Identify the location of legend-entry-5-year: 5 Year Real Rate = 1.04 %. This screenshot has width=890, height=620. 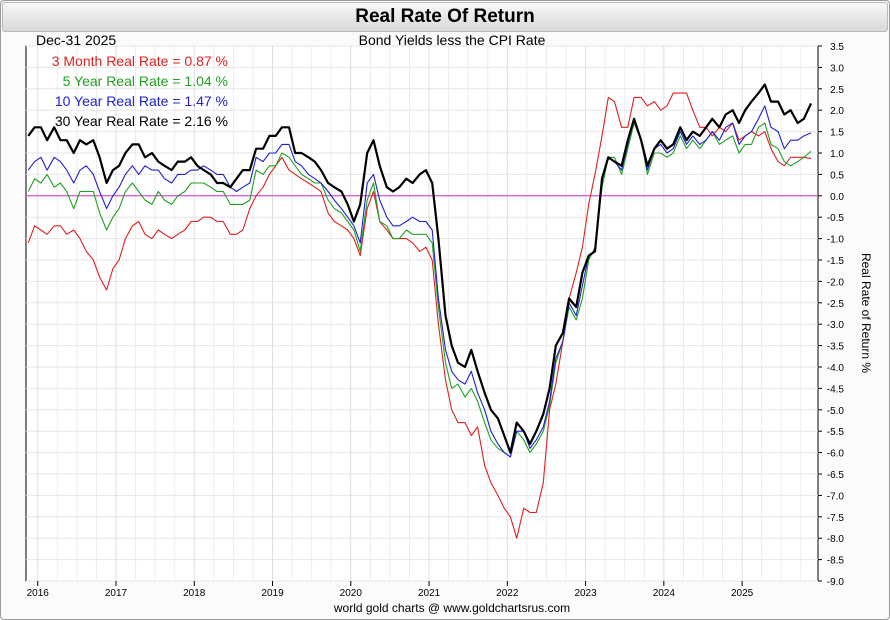
(145, 81).